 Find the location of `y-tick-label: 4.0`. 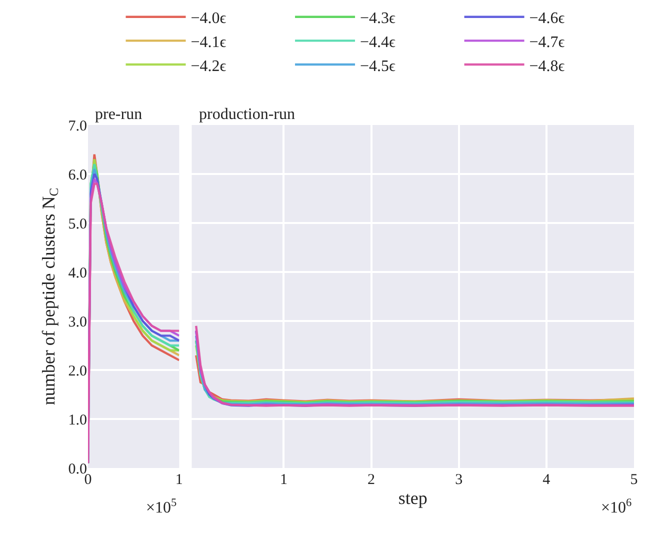

y-tick-label: 4.0 is located at coordinates (77, 273).